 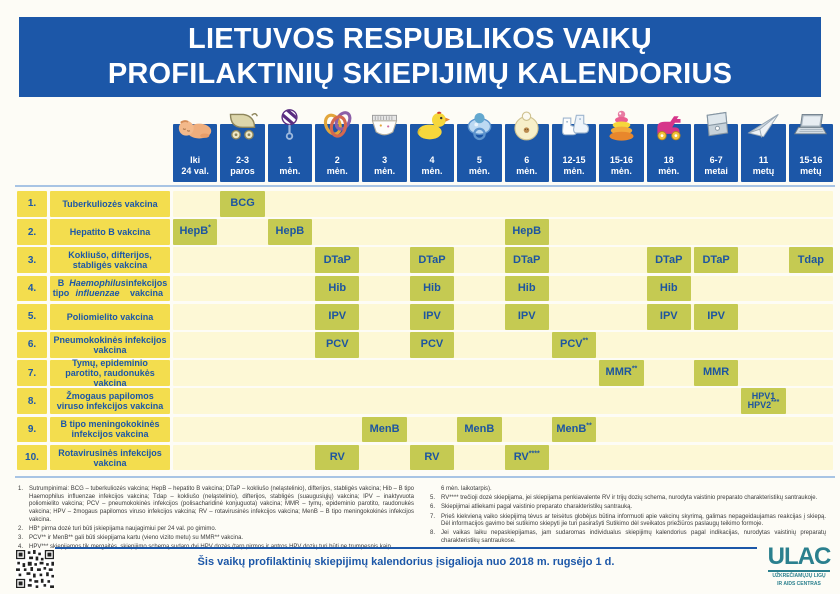 I want to click on footer-rule, so click(x=406, y=548).